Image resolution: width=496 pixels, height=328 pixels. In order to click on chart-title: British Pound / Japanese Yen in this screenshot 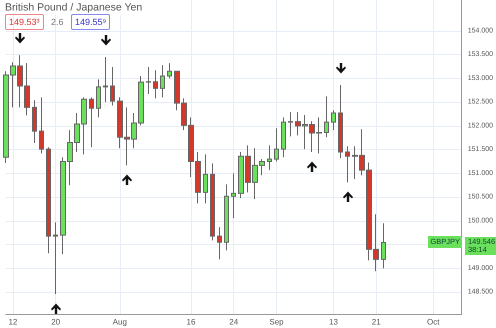, I will do `click(73, 8)`.